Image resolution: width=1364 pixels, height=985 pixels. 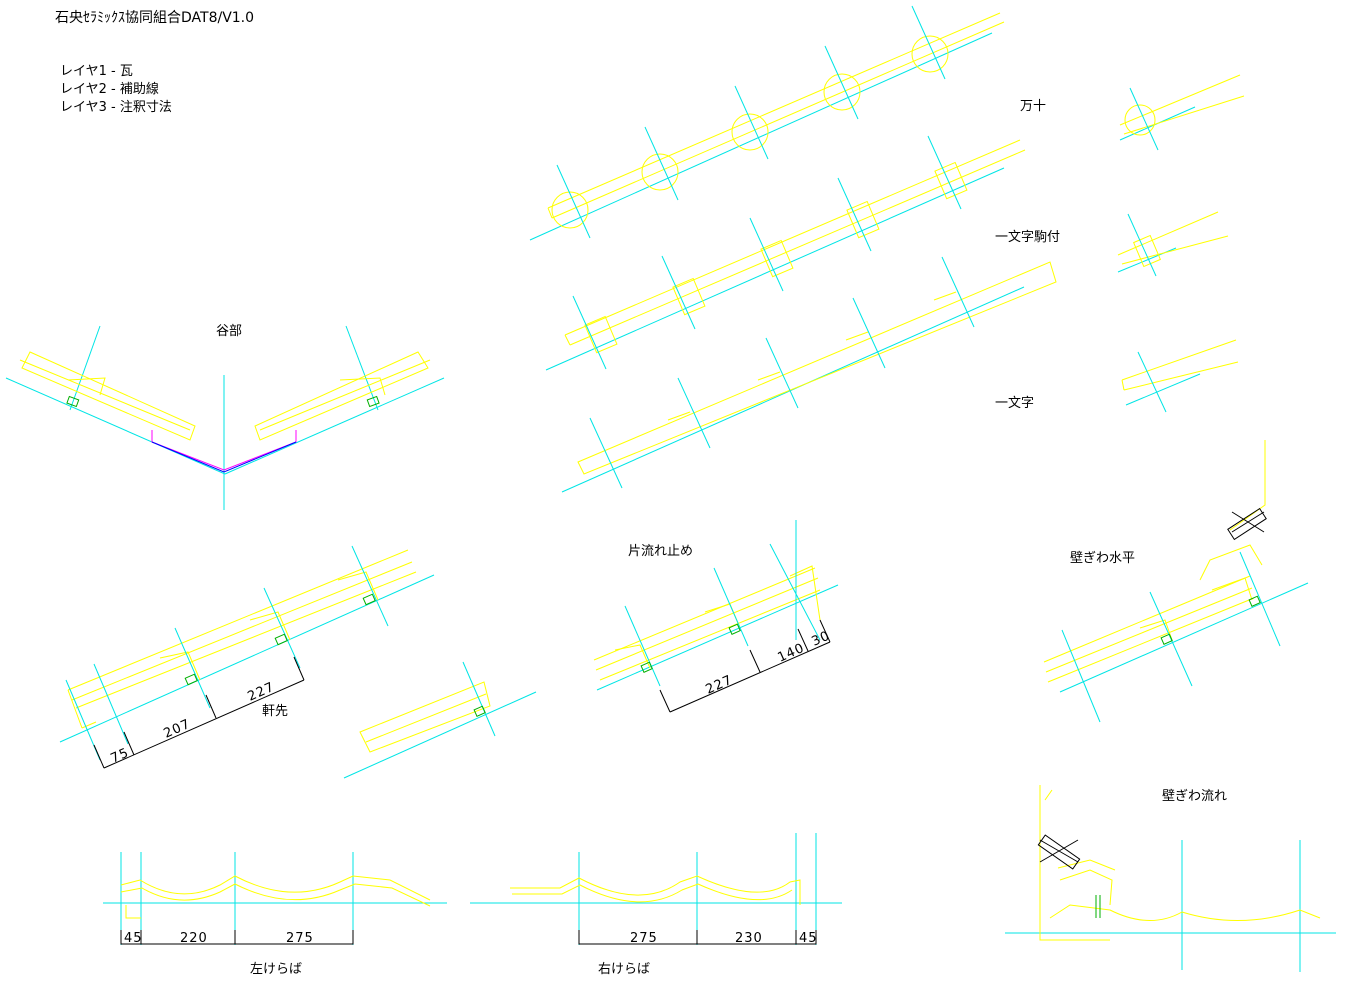 I want to click on dim-katanagare-227: 227, so click(x=720, y=685).